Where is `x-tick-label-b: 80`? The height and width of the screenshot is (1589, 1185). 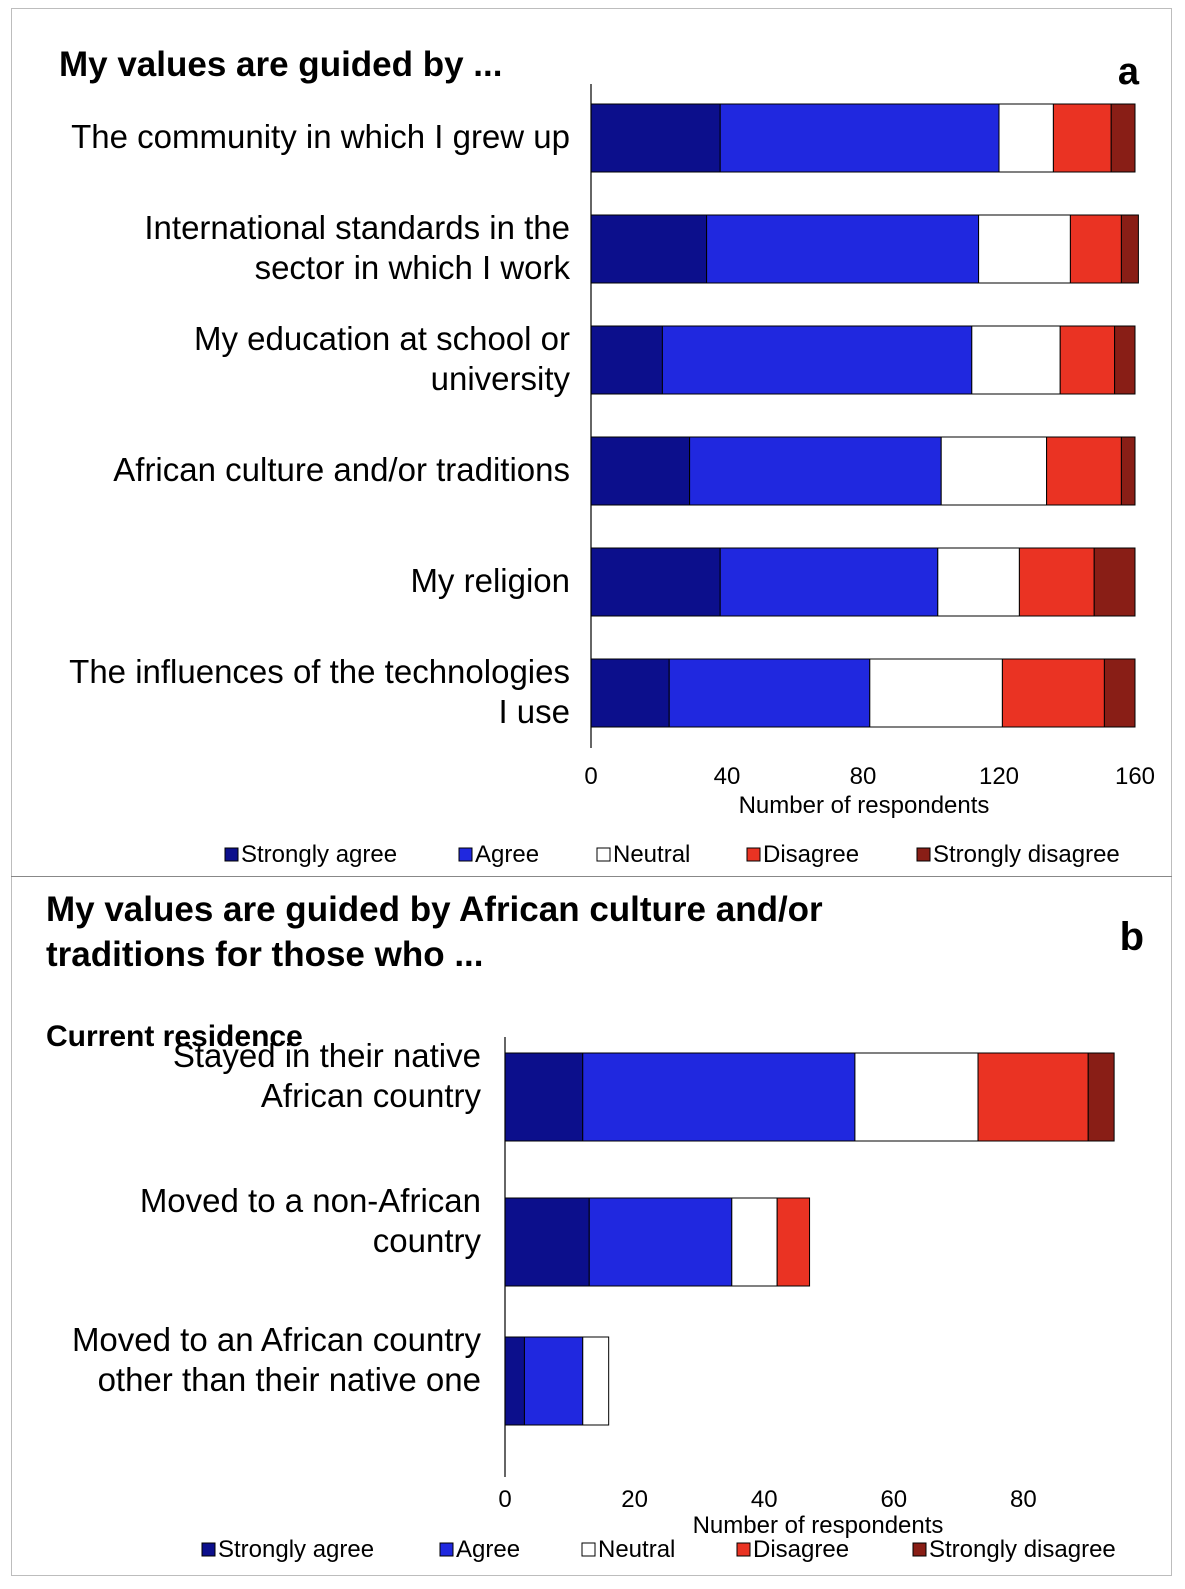
x-tick-label-b: 80 is located at coordinates (1023, 1499).